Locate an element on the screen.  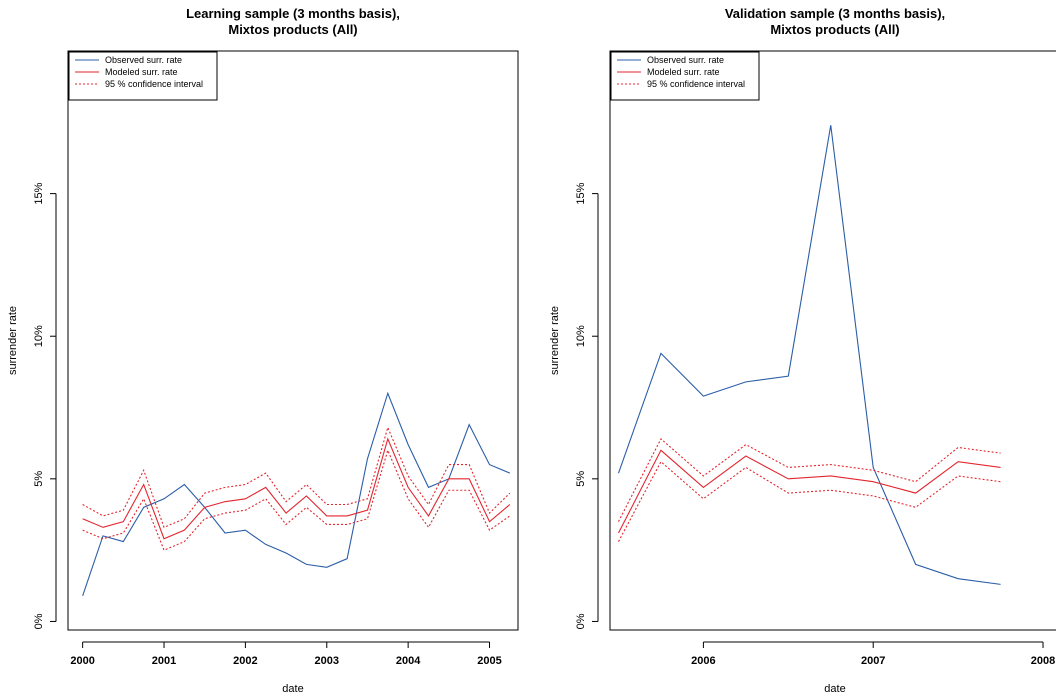
x-axis: 2000 2001 2002 2003 2004 2005 is located at coordinates (286, 654).